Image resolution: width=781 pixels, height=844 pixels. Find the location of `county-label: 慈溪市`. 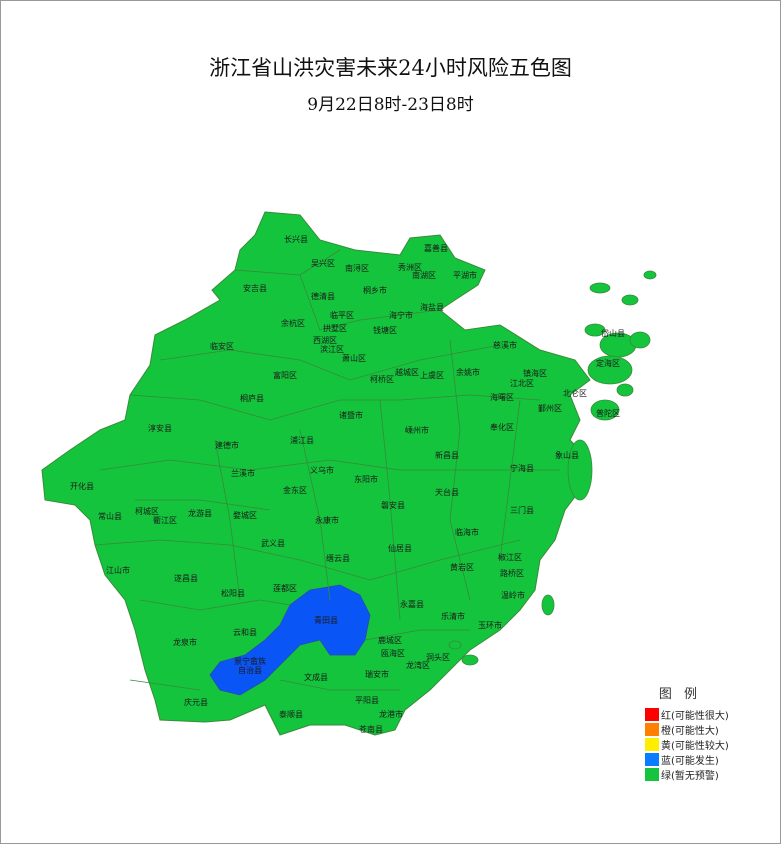

county-label: 慈溪市 is located at coordinates (505, 345).